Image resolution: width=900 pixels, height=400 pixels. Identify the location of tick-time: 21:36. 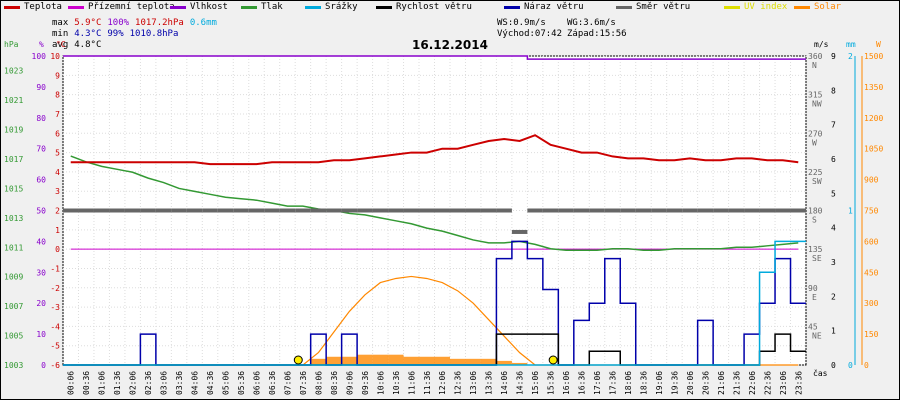
(736, 383).